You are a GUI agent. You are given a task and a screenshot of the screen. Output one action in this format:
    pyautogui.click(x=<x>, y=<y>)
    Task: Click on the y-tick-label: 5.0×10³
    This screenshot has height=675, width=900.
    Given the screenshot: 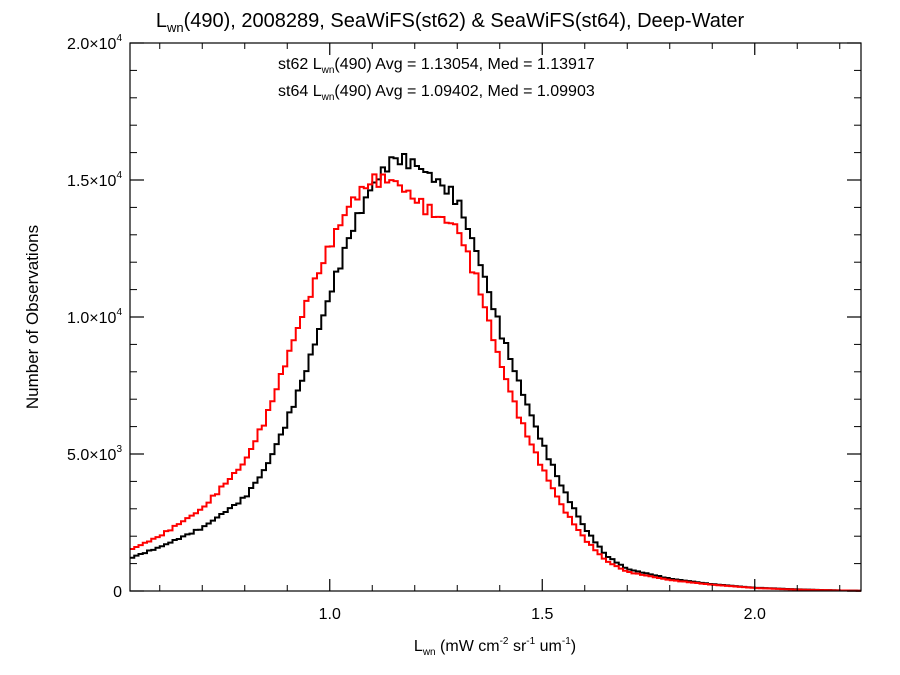 What is the action you would take?
    pyautogui.click(x=94, y=454)
    